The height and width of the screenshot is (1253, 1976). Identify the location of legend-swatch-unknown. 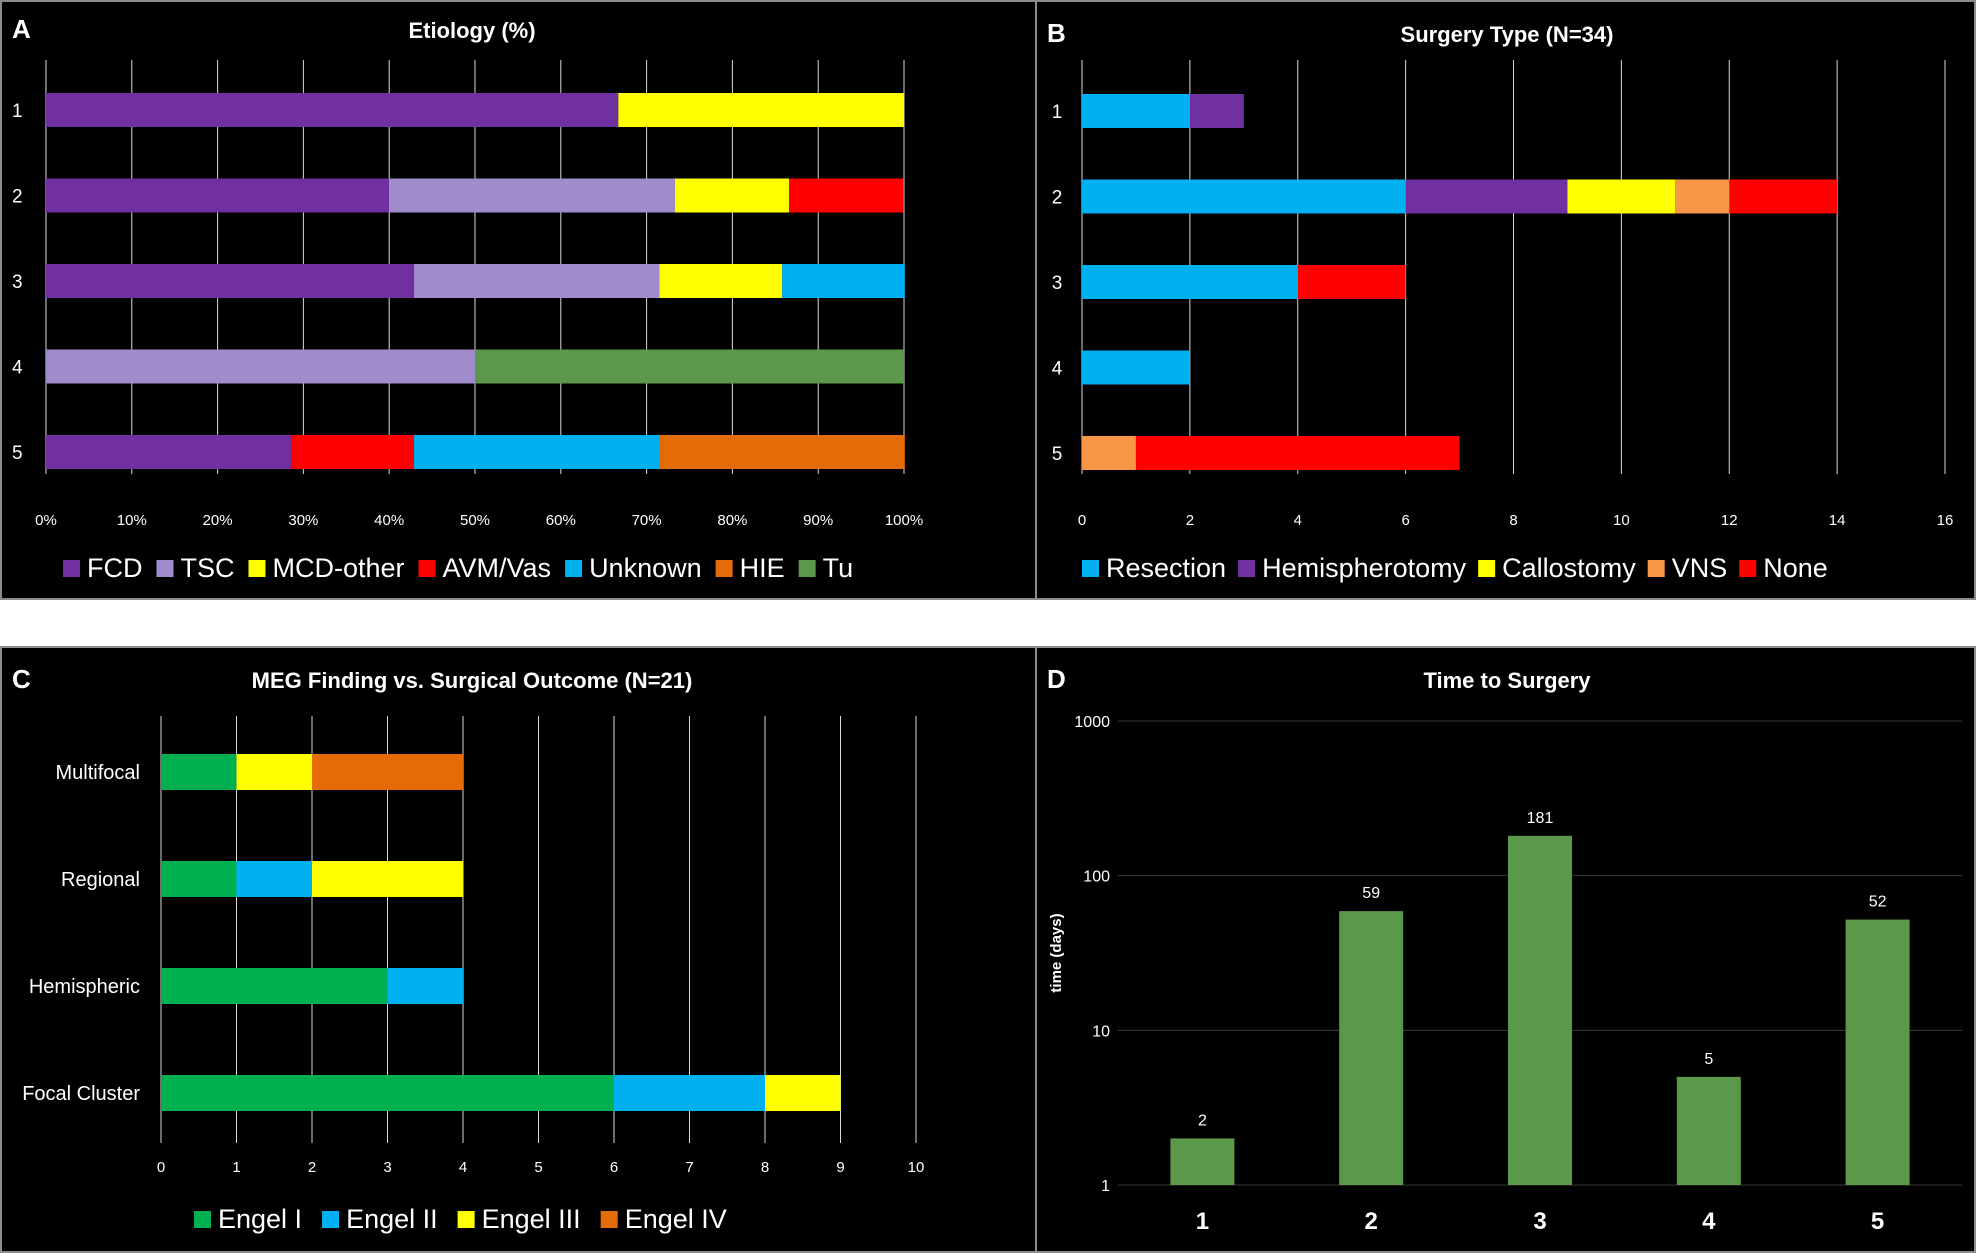
(574, 568).